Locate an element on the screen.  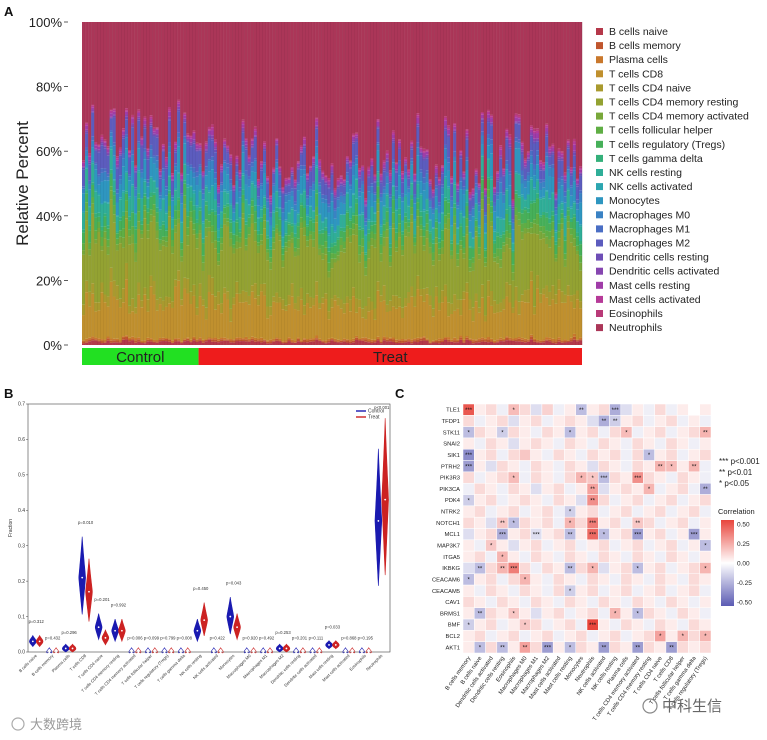
row-label: IKBKG is located at coordinates (451, 569).